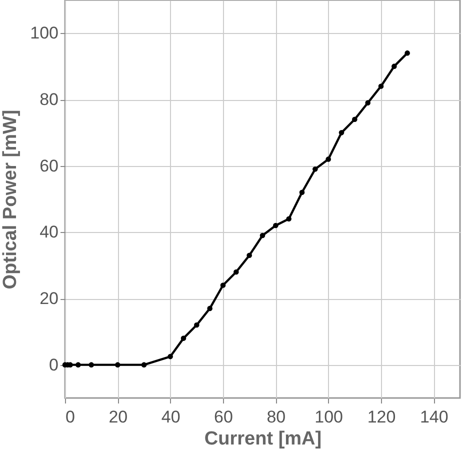  Describe the element at coordinates (49, 232) in the screenshot. I see `y-tick-label: 40` at that location.